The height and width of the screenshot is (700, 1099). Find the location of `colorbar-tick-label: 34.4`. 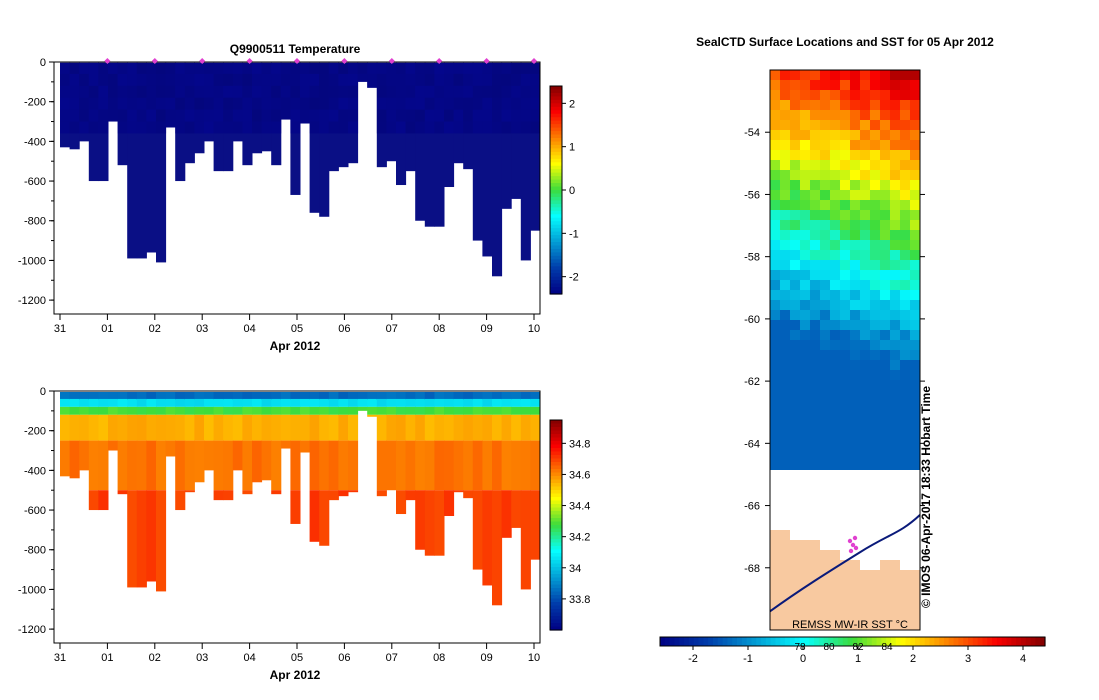

colorbar-tick-label: 34.4 is located at coordinates (579, 507).